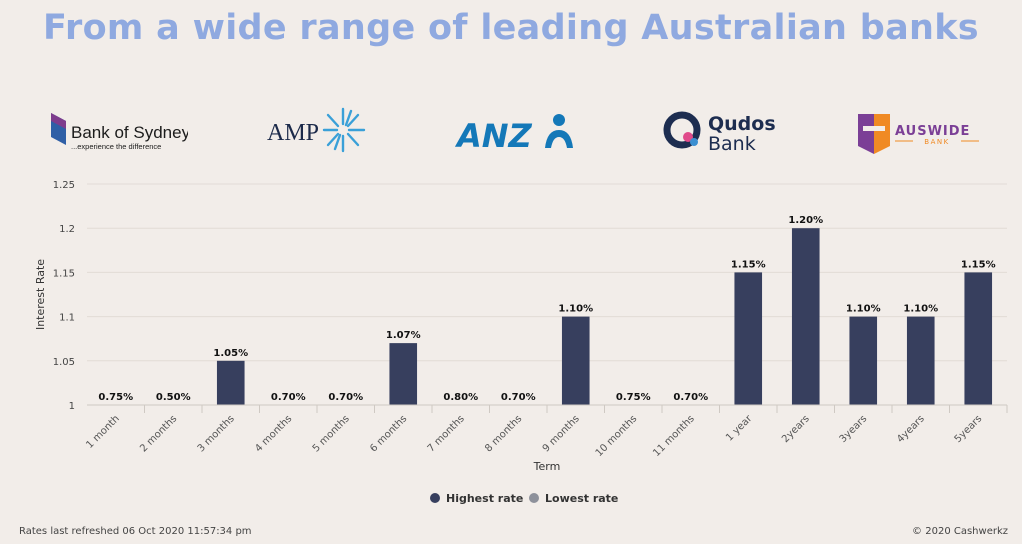  I want to click on x-tick-label: 1 year, so click(739, 428).